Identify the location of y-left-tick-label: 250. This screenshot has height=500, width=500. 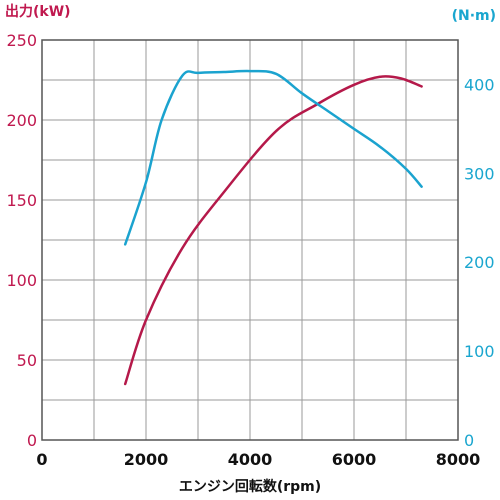
(21, 40).